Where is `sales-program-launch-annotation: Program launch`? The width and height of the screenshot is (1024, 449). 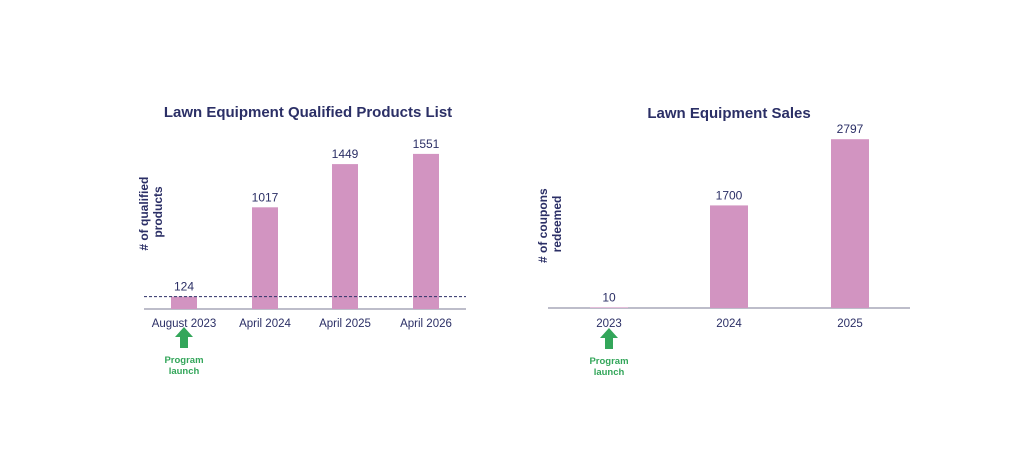
sales-program-launch-annotation: Program launch is located at coordinates (609, 353).